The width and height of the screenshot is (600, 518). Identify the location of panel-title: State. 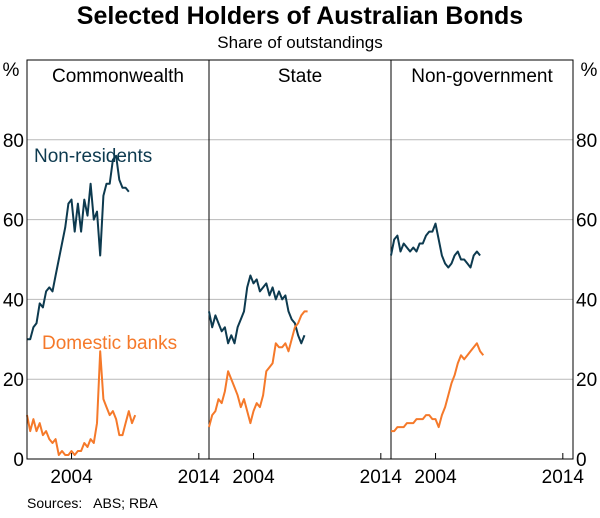
(300, 76).